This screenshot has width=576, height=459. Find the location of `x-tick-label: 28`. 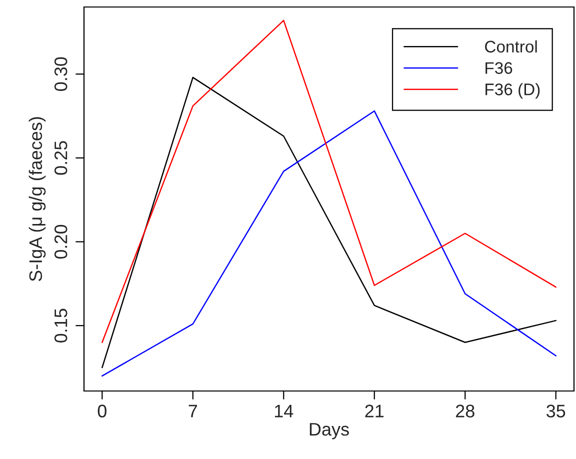

x-tick-label: 28 is located at coordinates (465, 411).